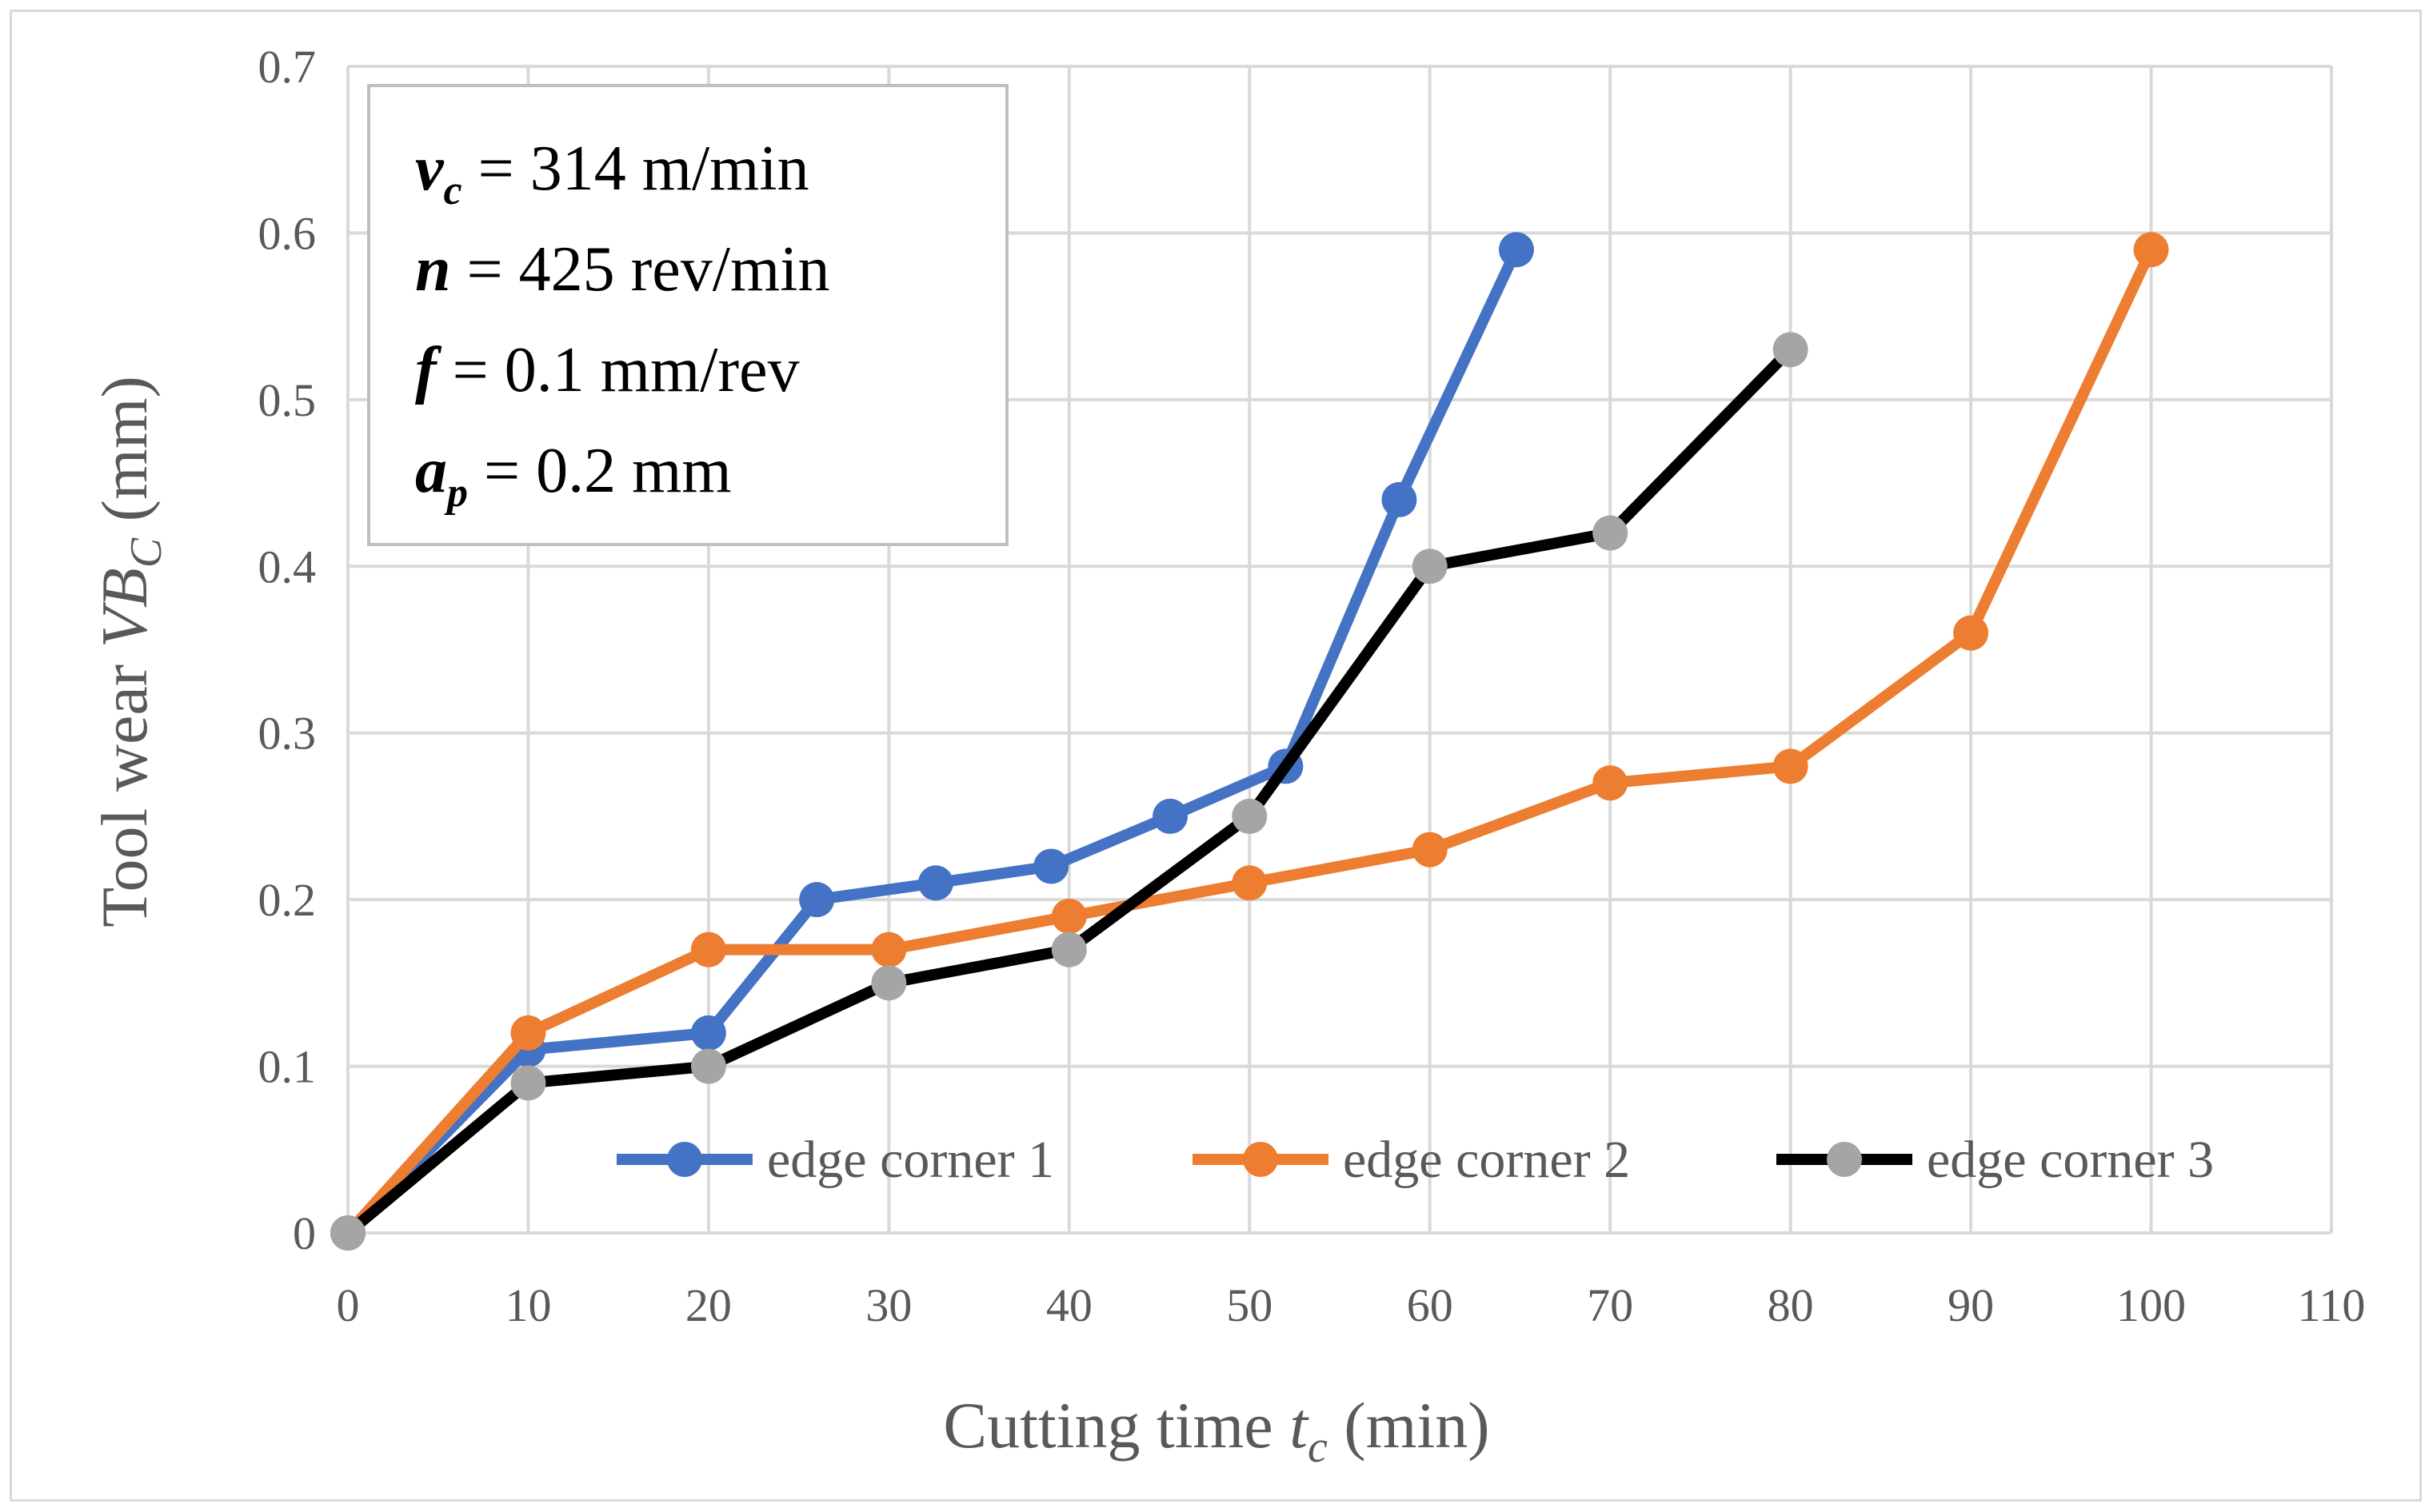 The height and width of the screenshot is (1512, 2433). Describe the element at coordinates (287, 233) in the screenshot. I see `y-tick-label: 0.6` at that location.